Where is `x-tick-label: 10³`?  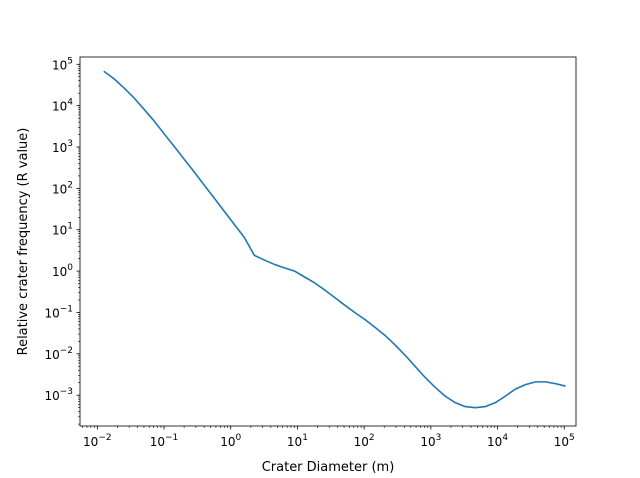
x-tick-label: 10³ is located at coordinates (430, 441).